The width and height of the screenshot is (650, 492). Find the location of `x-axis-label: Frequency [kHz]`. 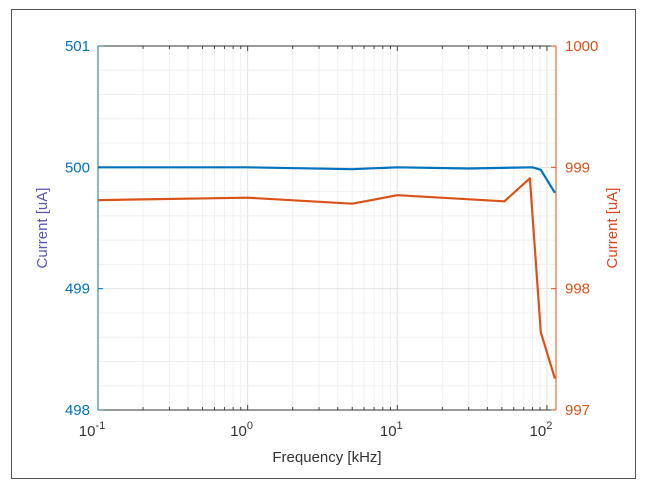

x-axis-label: Frequency [kHz] is located at coordinates (326, 457).